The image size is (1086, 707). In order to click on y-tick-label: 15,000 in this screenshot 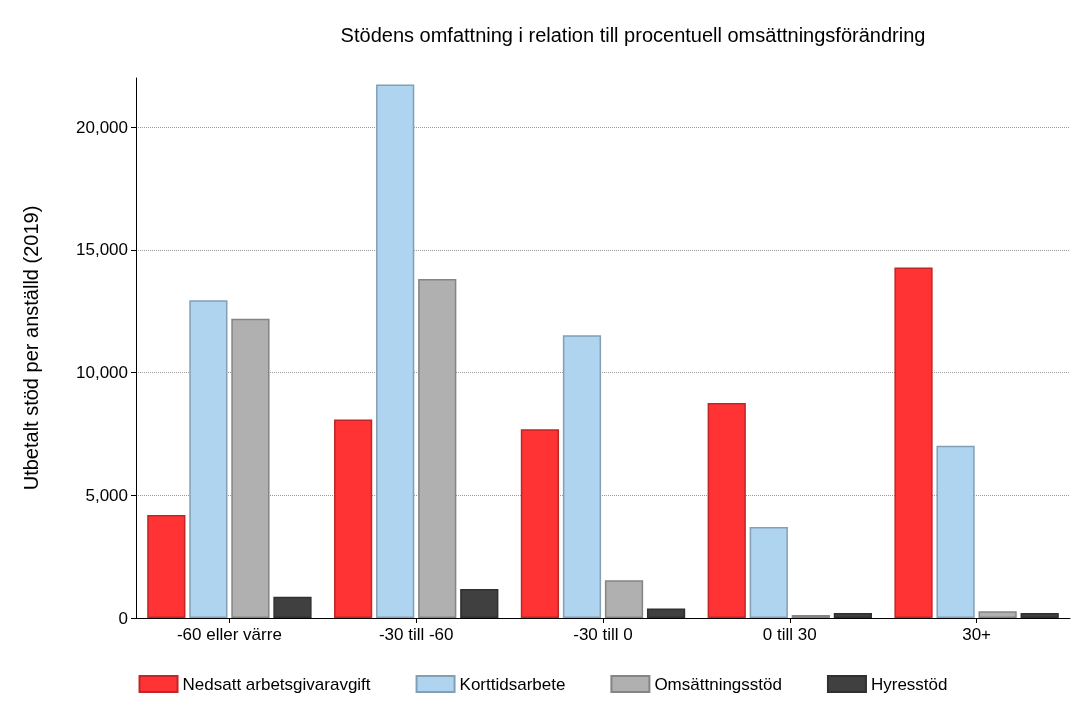, I will do `click(102, 250)`.